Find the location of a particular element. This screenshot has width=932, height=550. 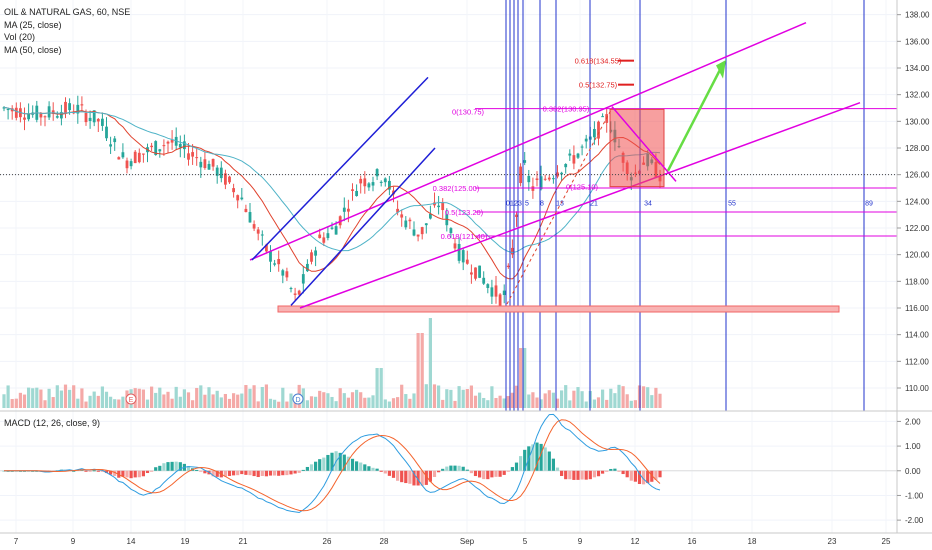

price-axis-label: 136.00 is located at coordinates (917, 41).